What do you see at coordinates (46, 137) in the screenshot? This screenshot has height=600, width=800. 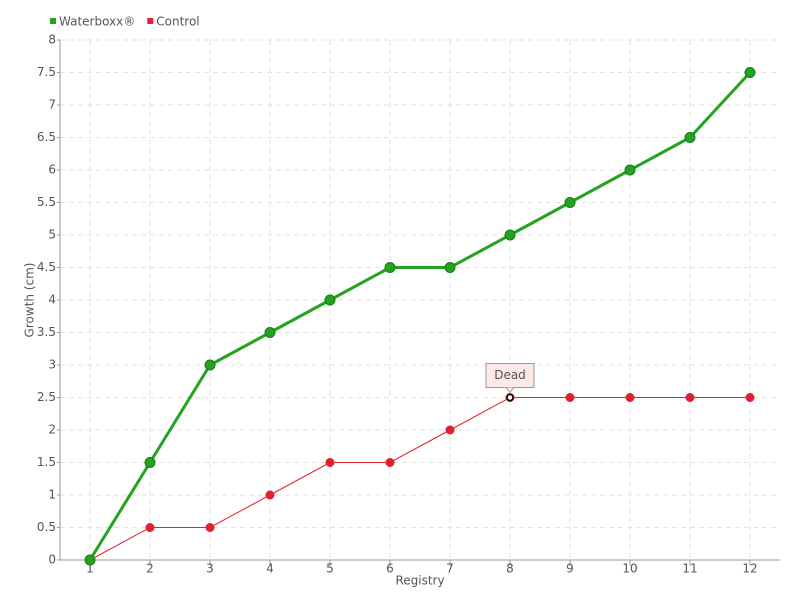 I see `y-tick-label: 6.5` at bounding box center [46, 137].